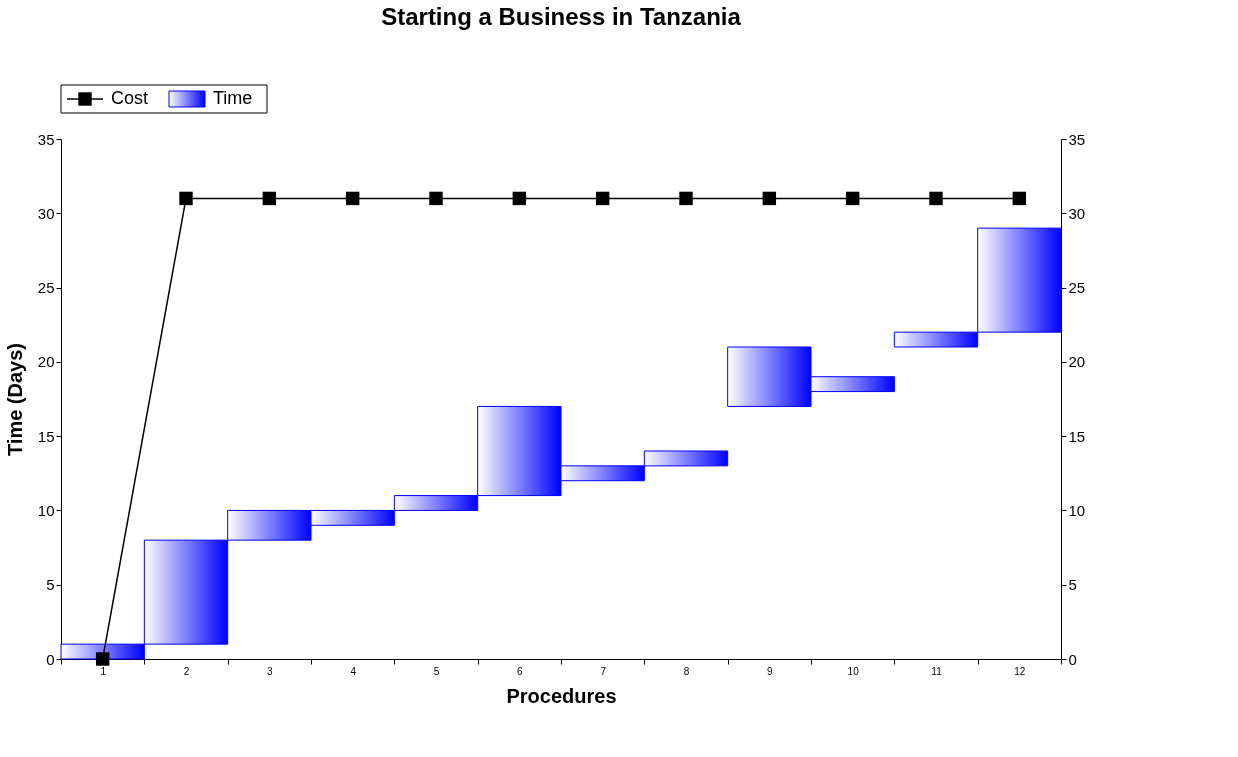 The width and height of the screenshot is (1238, 757). Describe the element at coordinates (1020, 671) in the screenshot. I see `x-tick-label: 12` at that location.